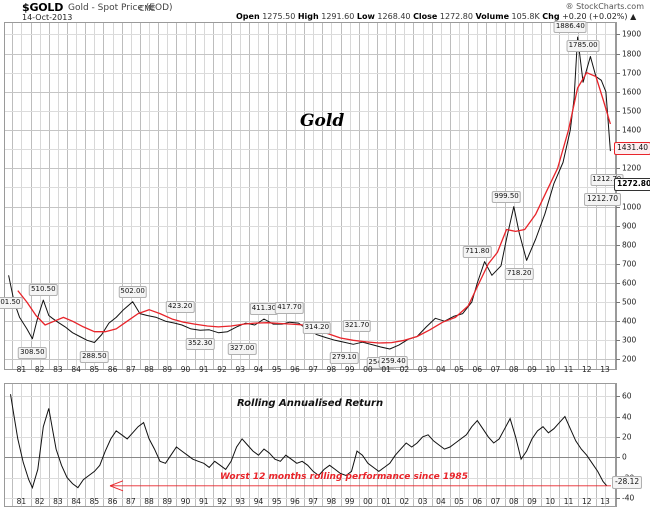  What do you see at coordinates (624, 457) in the screenshot?
I see `rolling-return-axis-tick: 0` at bounding box center [624, 457].